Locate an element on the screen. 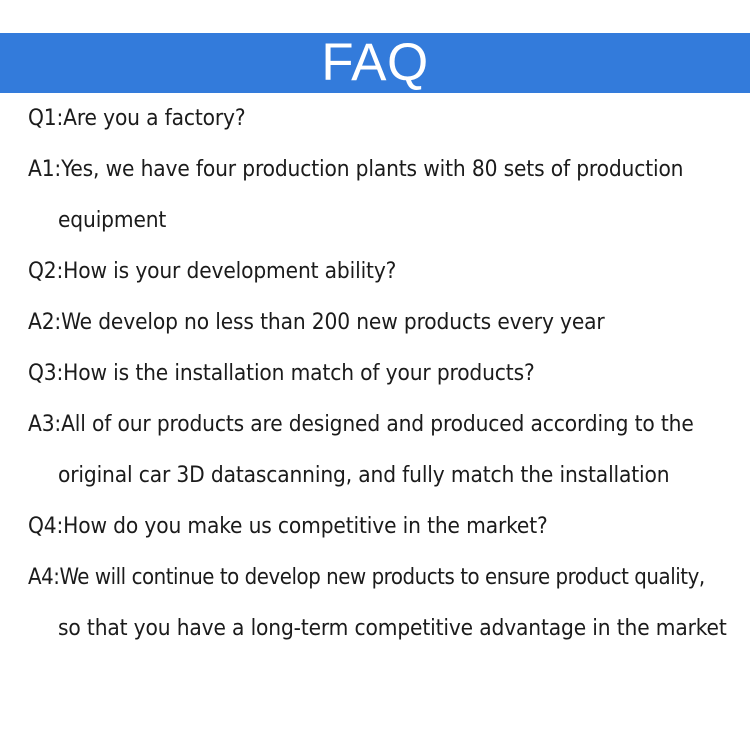 The image size is (750, 750). faq-banner-title: FAQ is located at coordinates (375, 62).